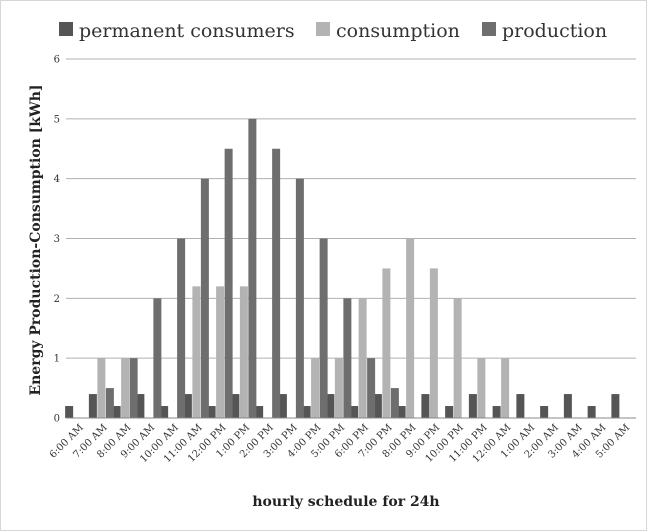 The height and width of the screenshot is (531, 647). I want to click on legend-label-permanent-consumers: permanent consumers, so click(187, 31).